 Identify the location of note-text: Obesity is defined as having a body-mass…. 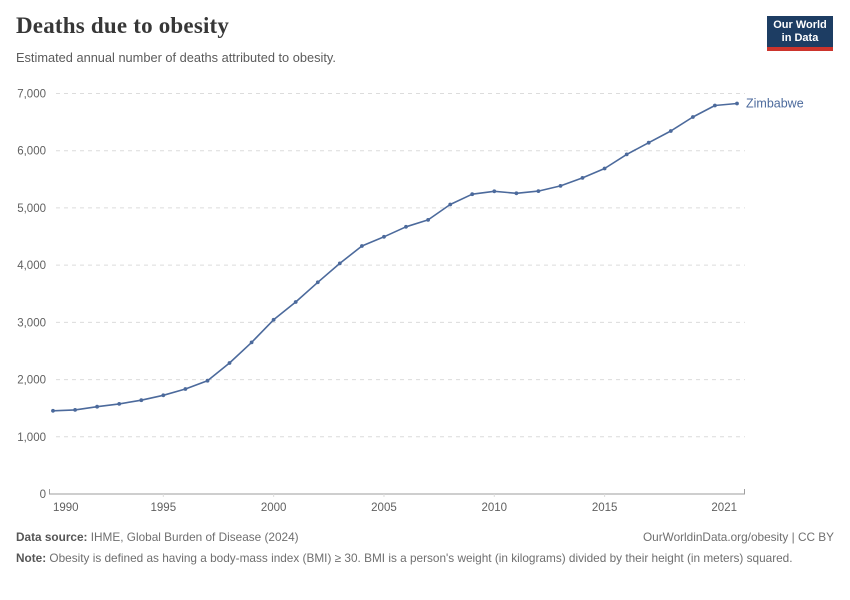
(419, 557).